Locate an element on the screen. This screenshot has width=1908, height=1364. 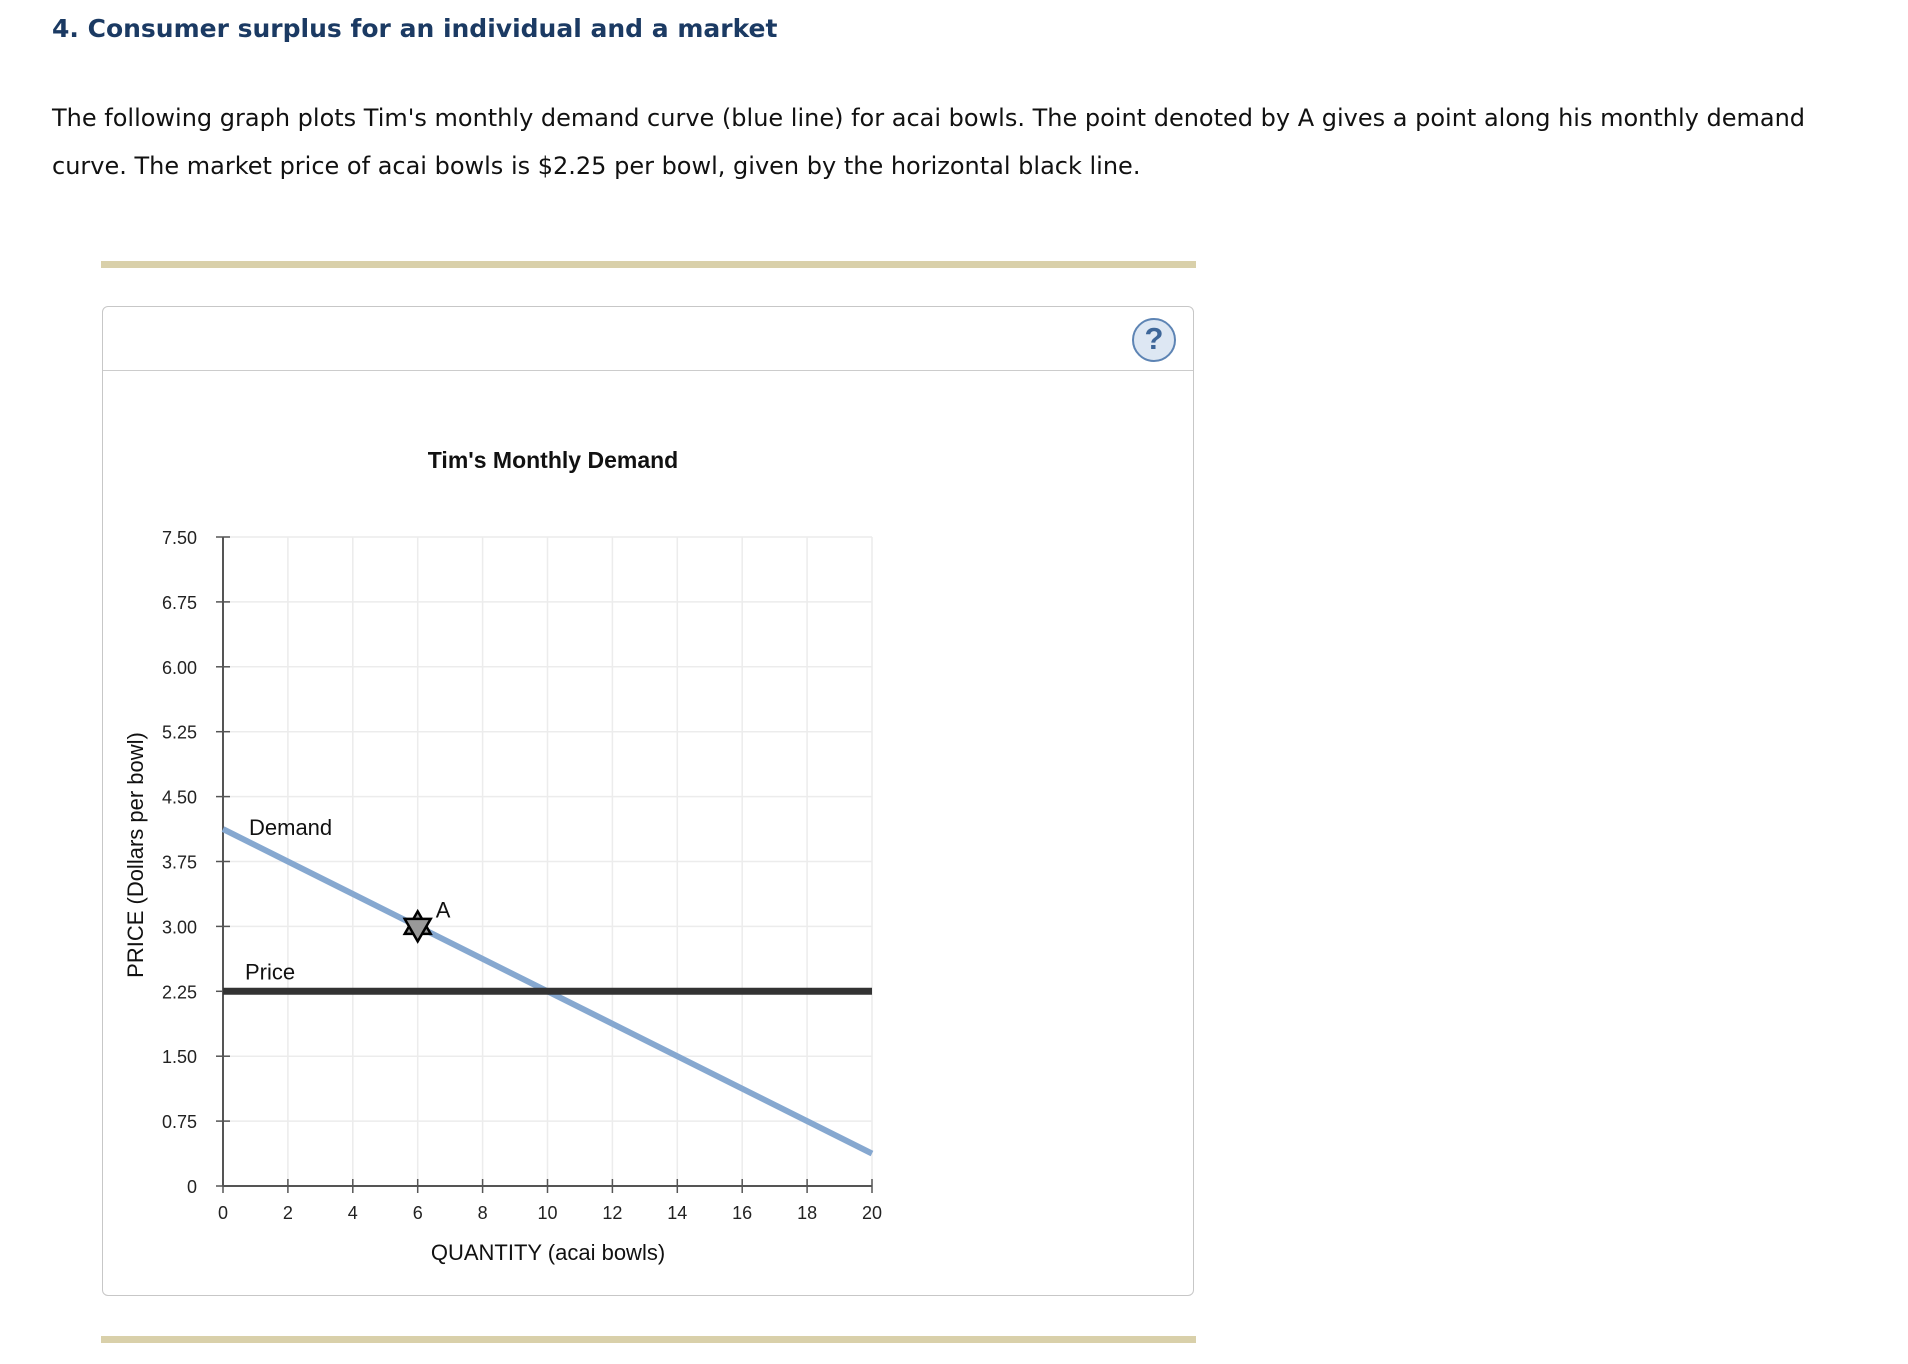
chart-markers: A is located at coordinates (426, 920).